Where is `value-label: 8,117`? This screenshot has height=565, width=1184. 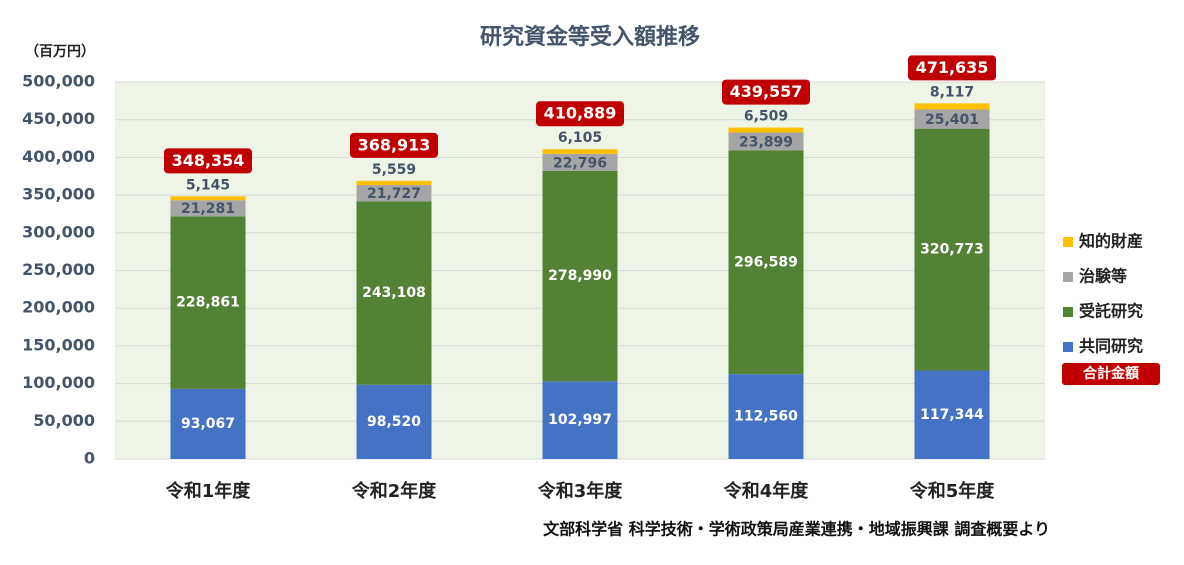 value-label: 8,117 is located at coordinates (952, 92).